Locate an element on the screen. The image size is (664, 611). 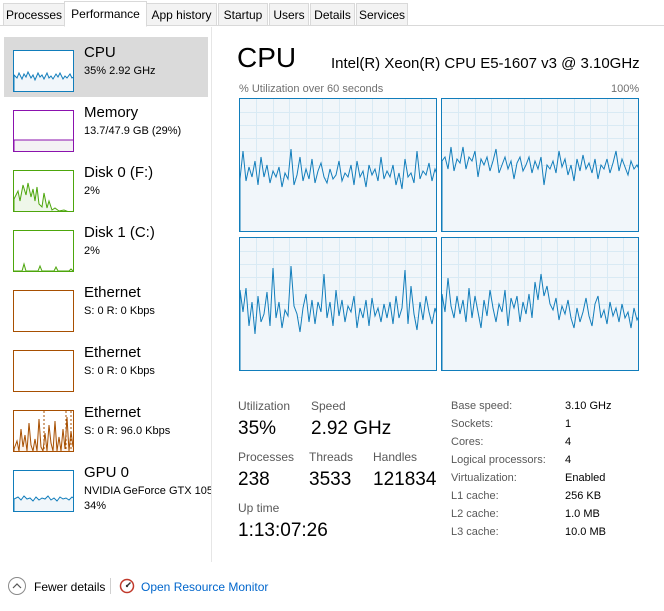
sidebar-item-subtitle: 13.7/47.9 GB (29%) is located at coordinates (133, 131).